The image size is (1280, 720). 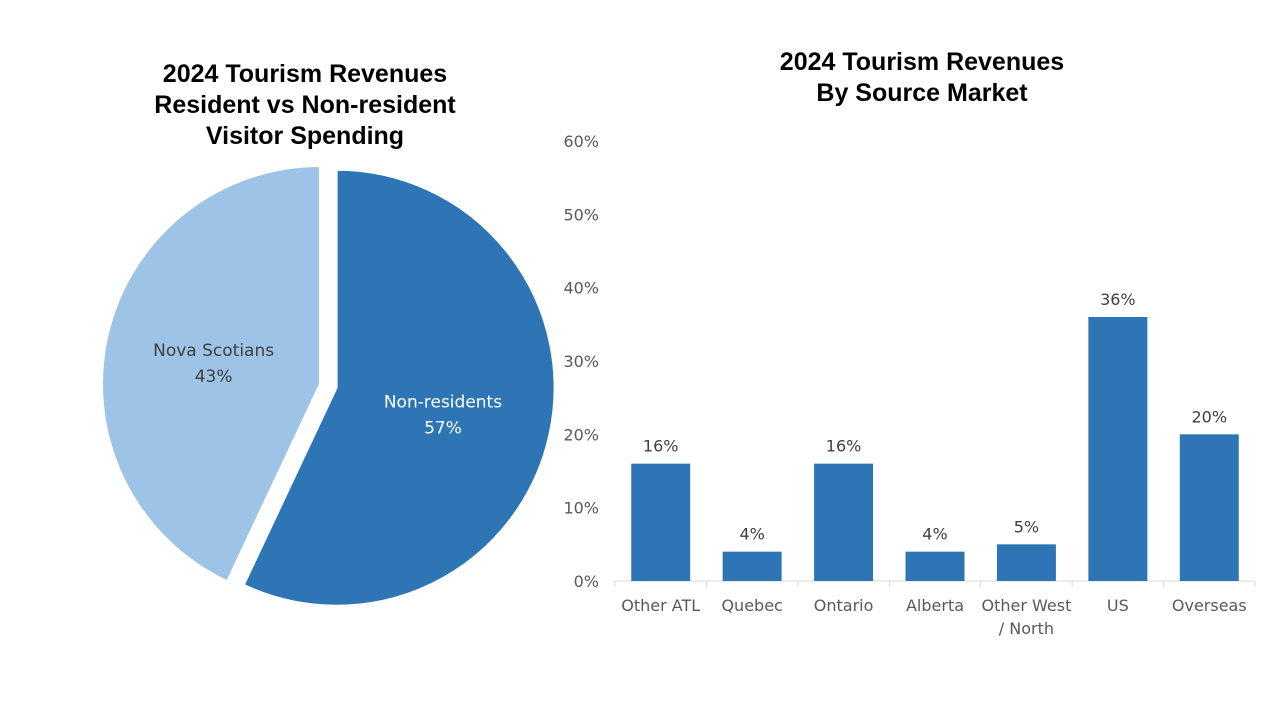 I want to click on x-tick-label: Other ATL, so click(x=660, y=605).